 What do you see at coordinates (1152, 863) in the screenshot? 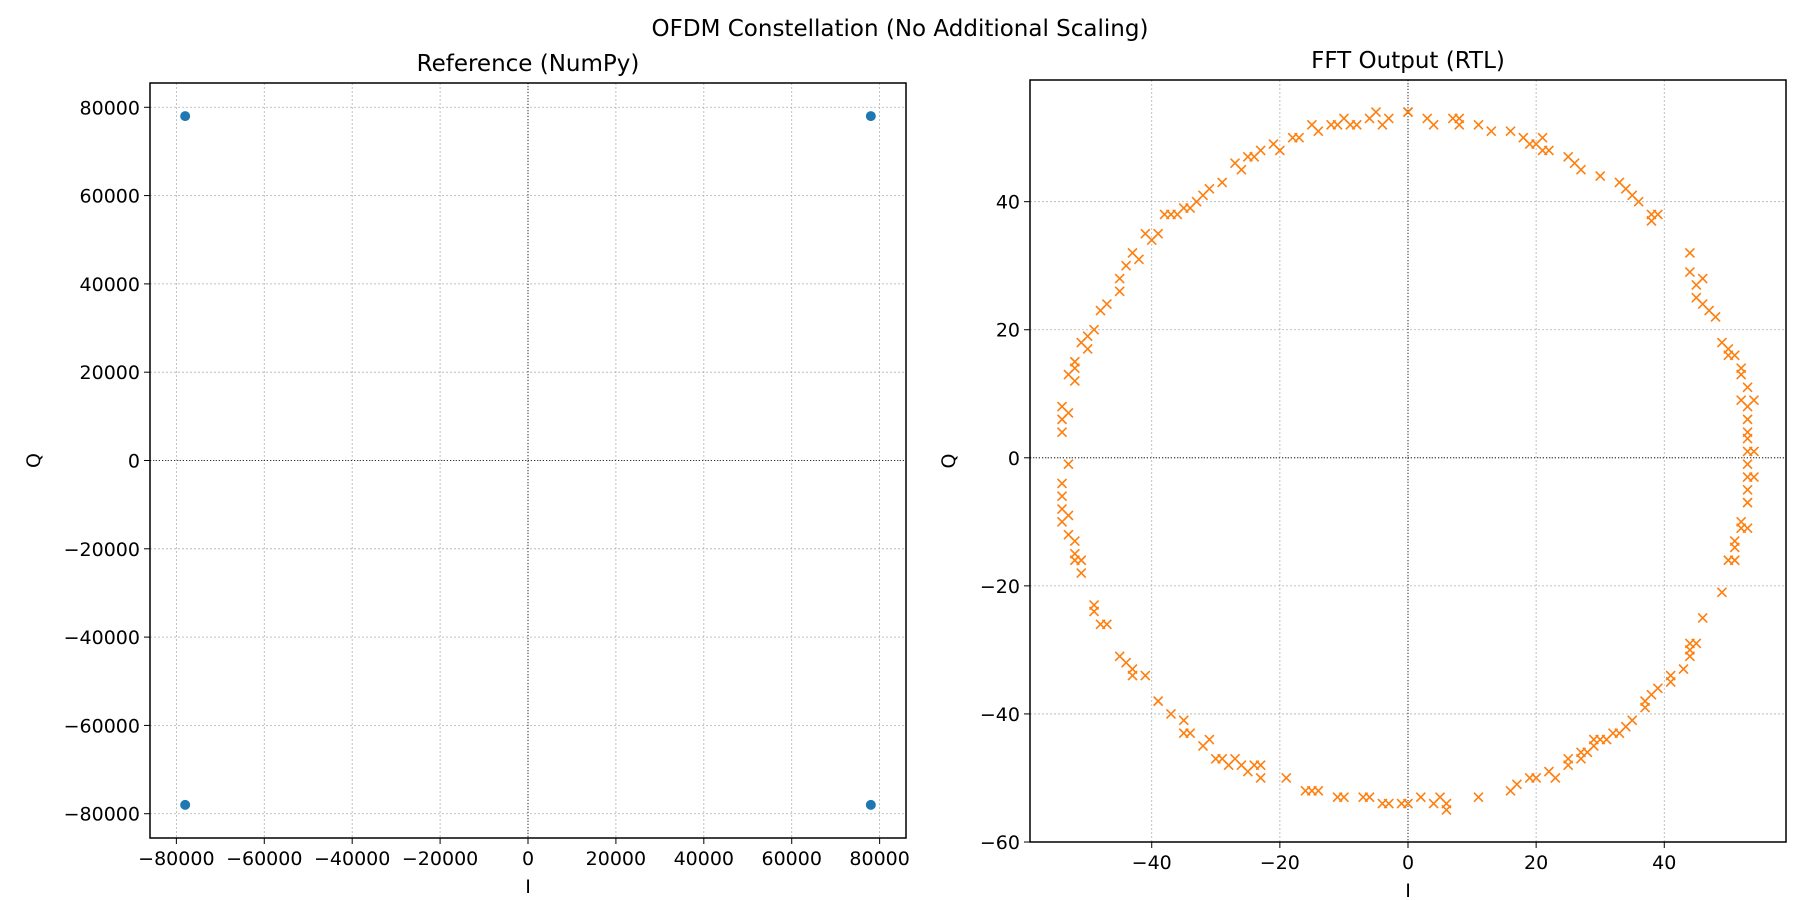
I see `x-tick-label: −40` at bounding box center [1152, 863].